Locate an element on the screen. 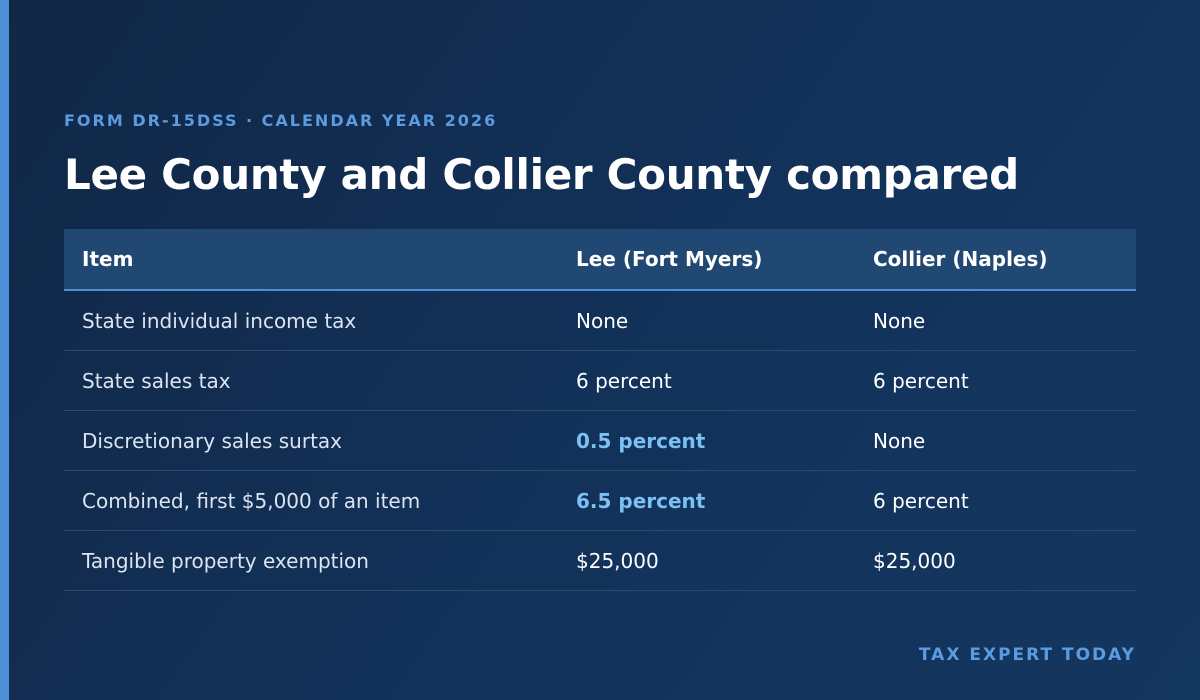  collier-value: $25,000 is located at coordinates (995, 560).